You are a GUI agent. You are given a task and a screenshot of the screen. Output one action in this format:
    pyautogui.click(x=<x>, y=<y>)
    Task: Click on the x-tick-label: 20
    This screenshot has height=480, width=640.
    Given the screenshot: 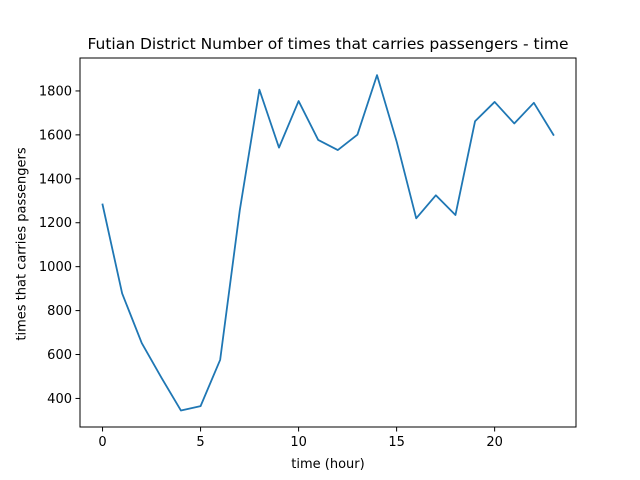 What is the action you would take?
    pyautogui.click(x=494, y=442)
    